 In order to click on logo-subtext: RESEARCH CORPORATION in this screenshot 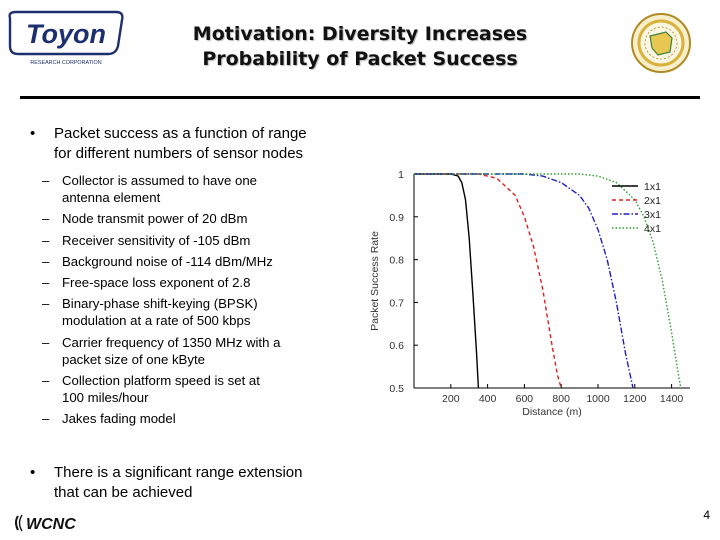, I will do `click(65, 63)`.